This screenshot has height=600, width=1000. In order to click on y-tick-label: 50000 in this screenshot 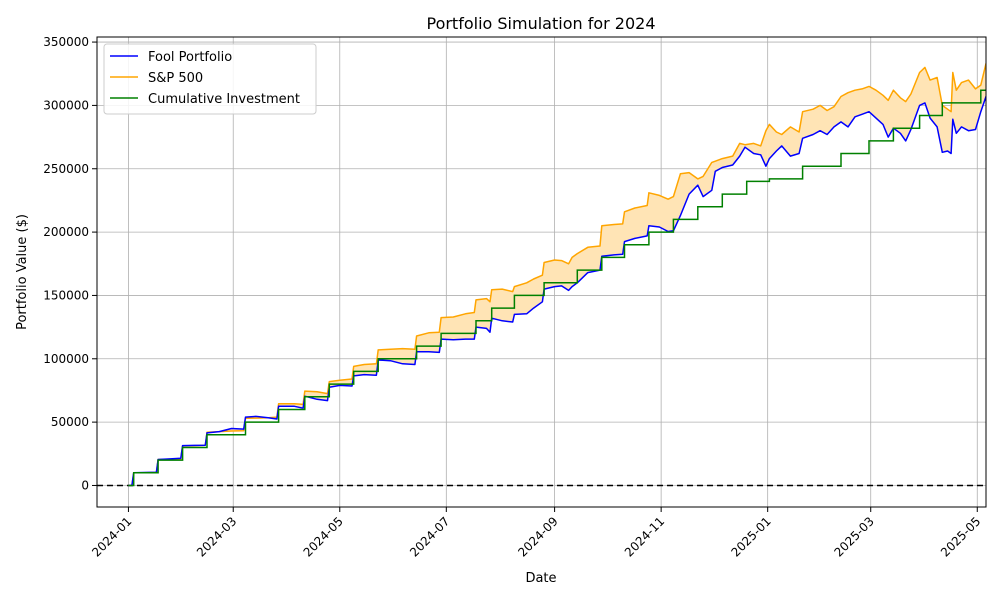, I will do `click(70, 422)`.